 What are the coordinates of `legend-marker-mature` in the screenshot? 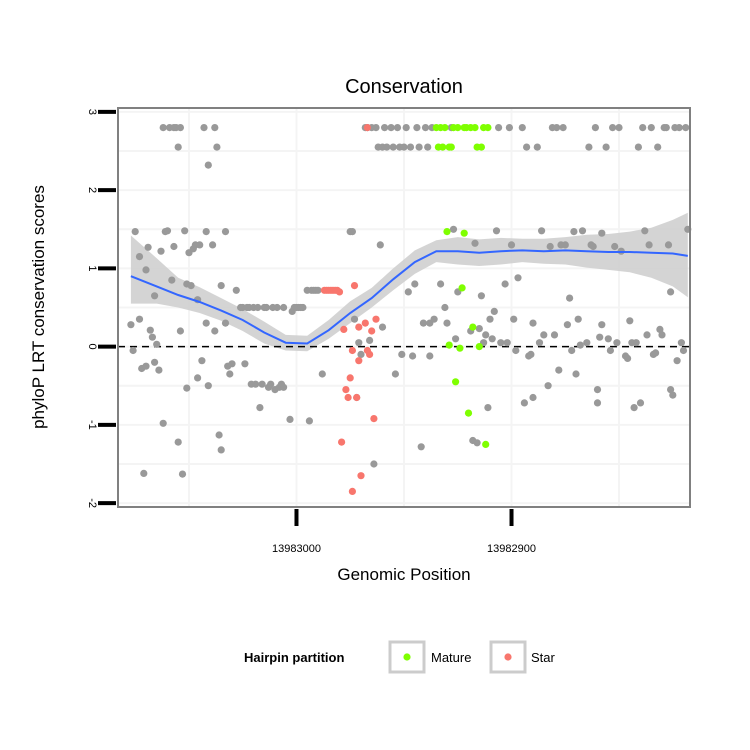 It's located at (407, 657).